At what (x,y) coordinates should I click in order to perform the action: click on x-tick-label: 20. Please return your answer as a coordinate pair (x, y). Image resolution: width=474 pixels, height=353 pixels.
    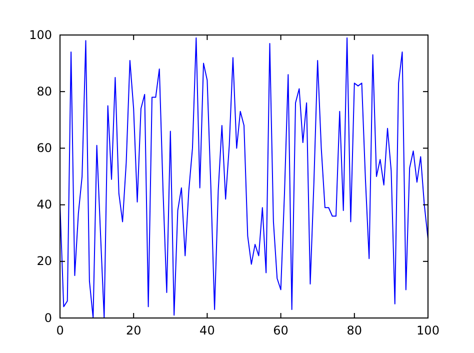
    Looking at the image, I should click on (134, 331).